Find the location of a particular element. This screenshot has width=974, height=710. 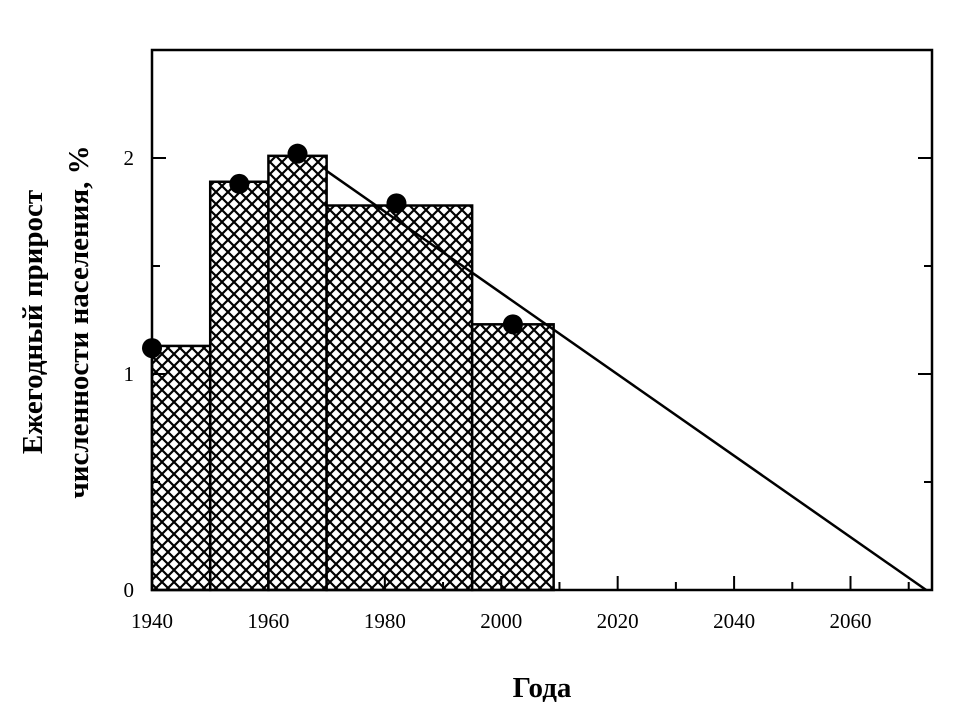

x-tick-label: 2060 is located at coordinates (851, 621).